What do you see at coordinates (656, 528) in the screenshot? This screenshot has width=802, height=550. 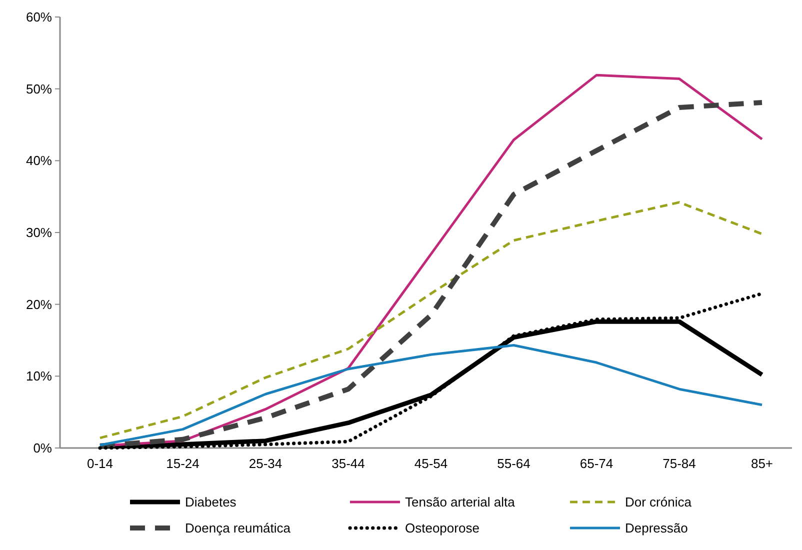 I see `legend-label: Depressão` at bounding box center [656, 528].